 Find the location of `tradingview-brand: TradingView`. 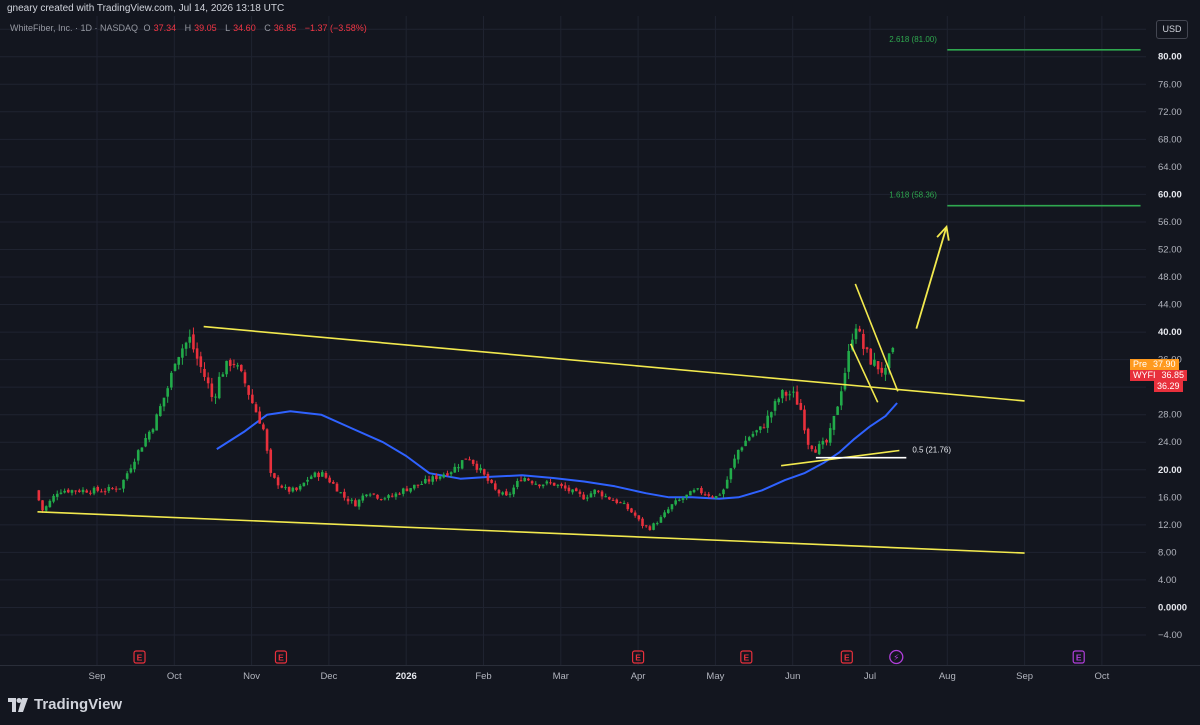

tradingview-brand: TradingView is located at coordinates (78, 704).